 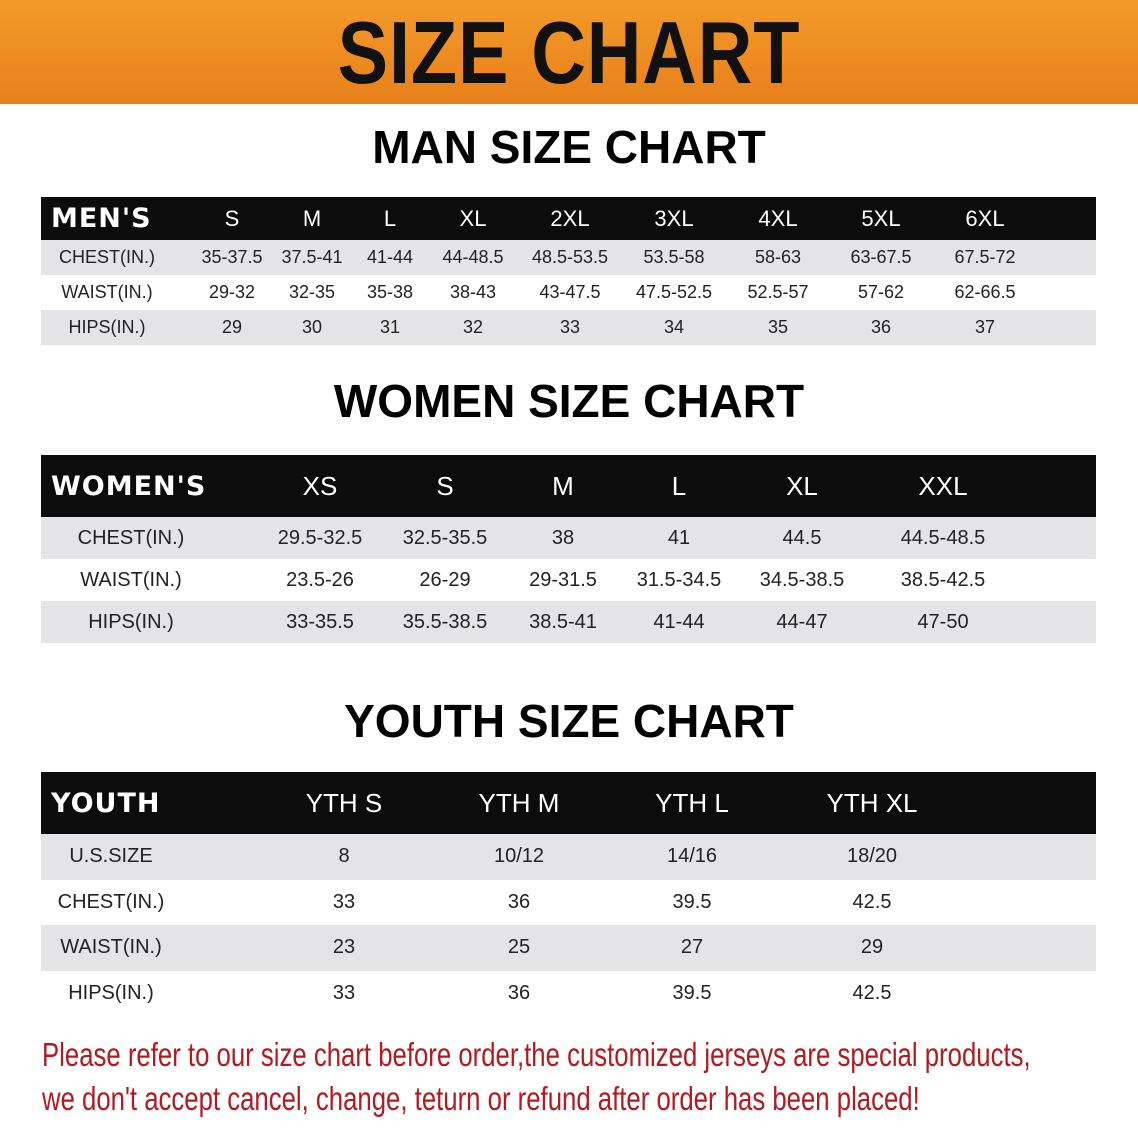 What do you see at coordinates (778, 327) in the screenshot?
I see `table-cell: 35` at bounding box center [778, 327].